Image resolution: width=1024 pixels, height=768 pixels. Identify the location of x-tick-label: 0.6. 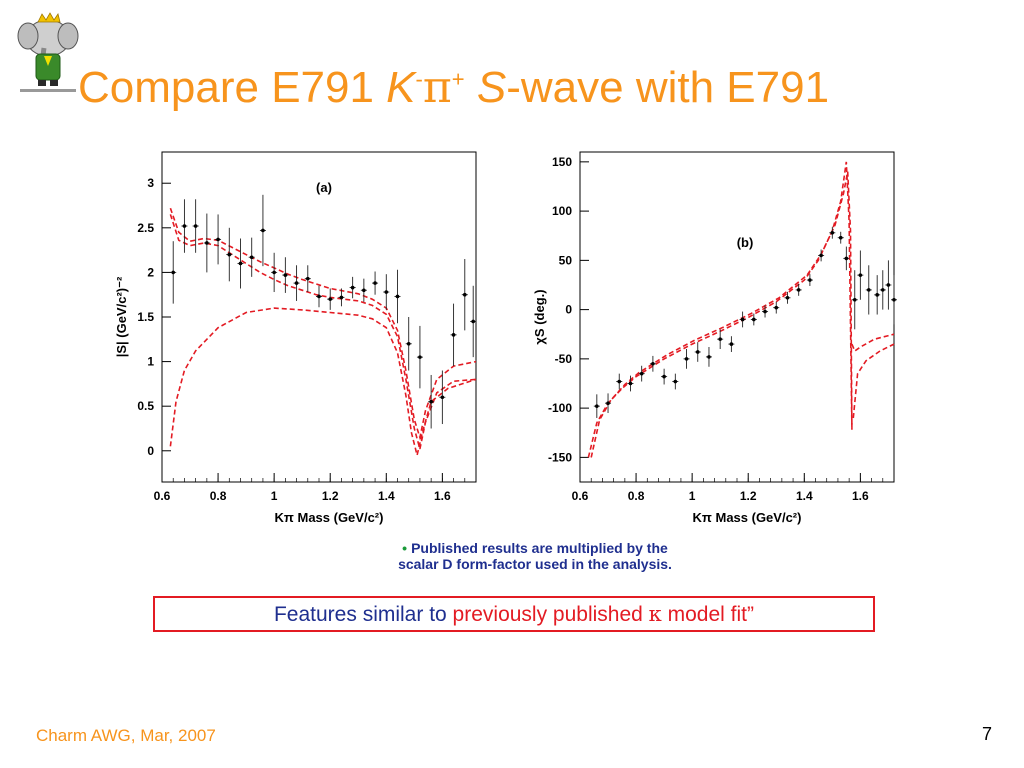
(580, 496).